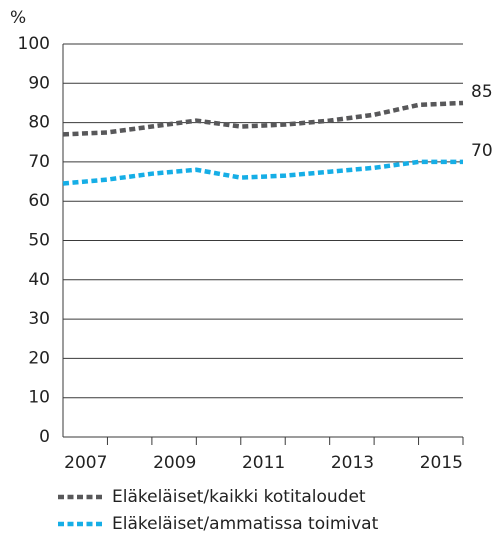 This screenshot has width=497, height=548. Describe the element at coordinates (239, 497) in the screenshot. I see `legend-label: Eläkeläiset/kaikki kotitaloudet` at that location.